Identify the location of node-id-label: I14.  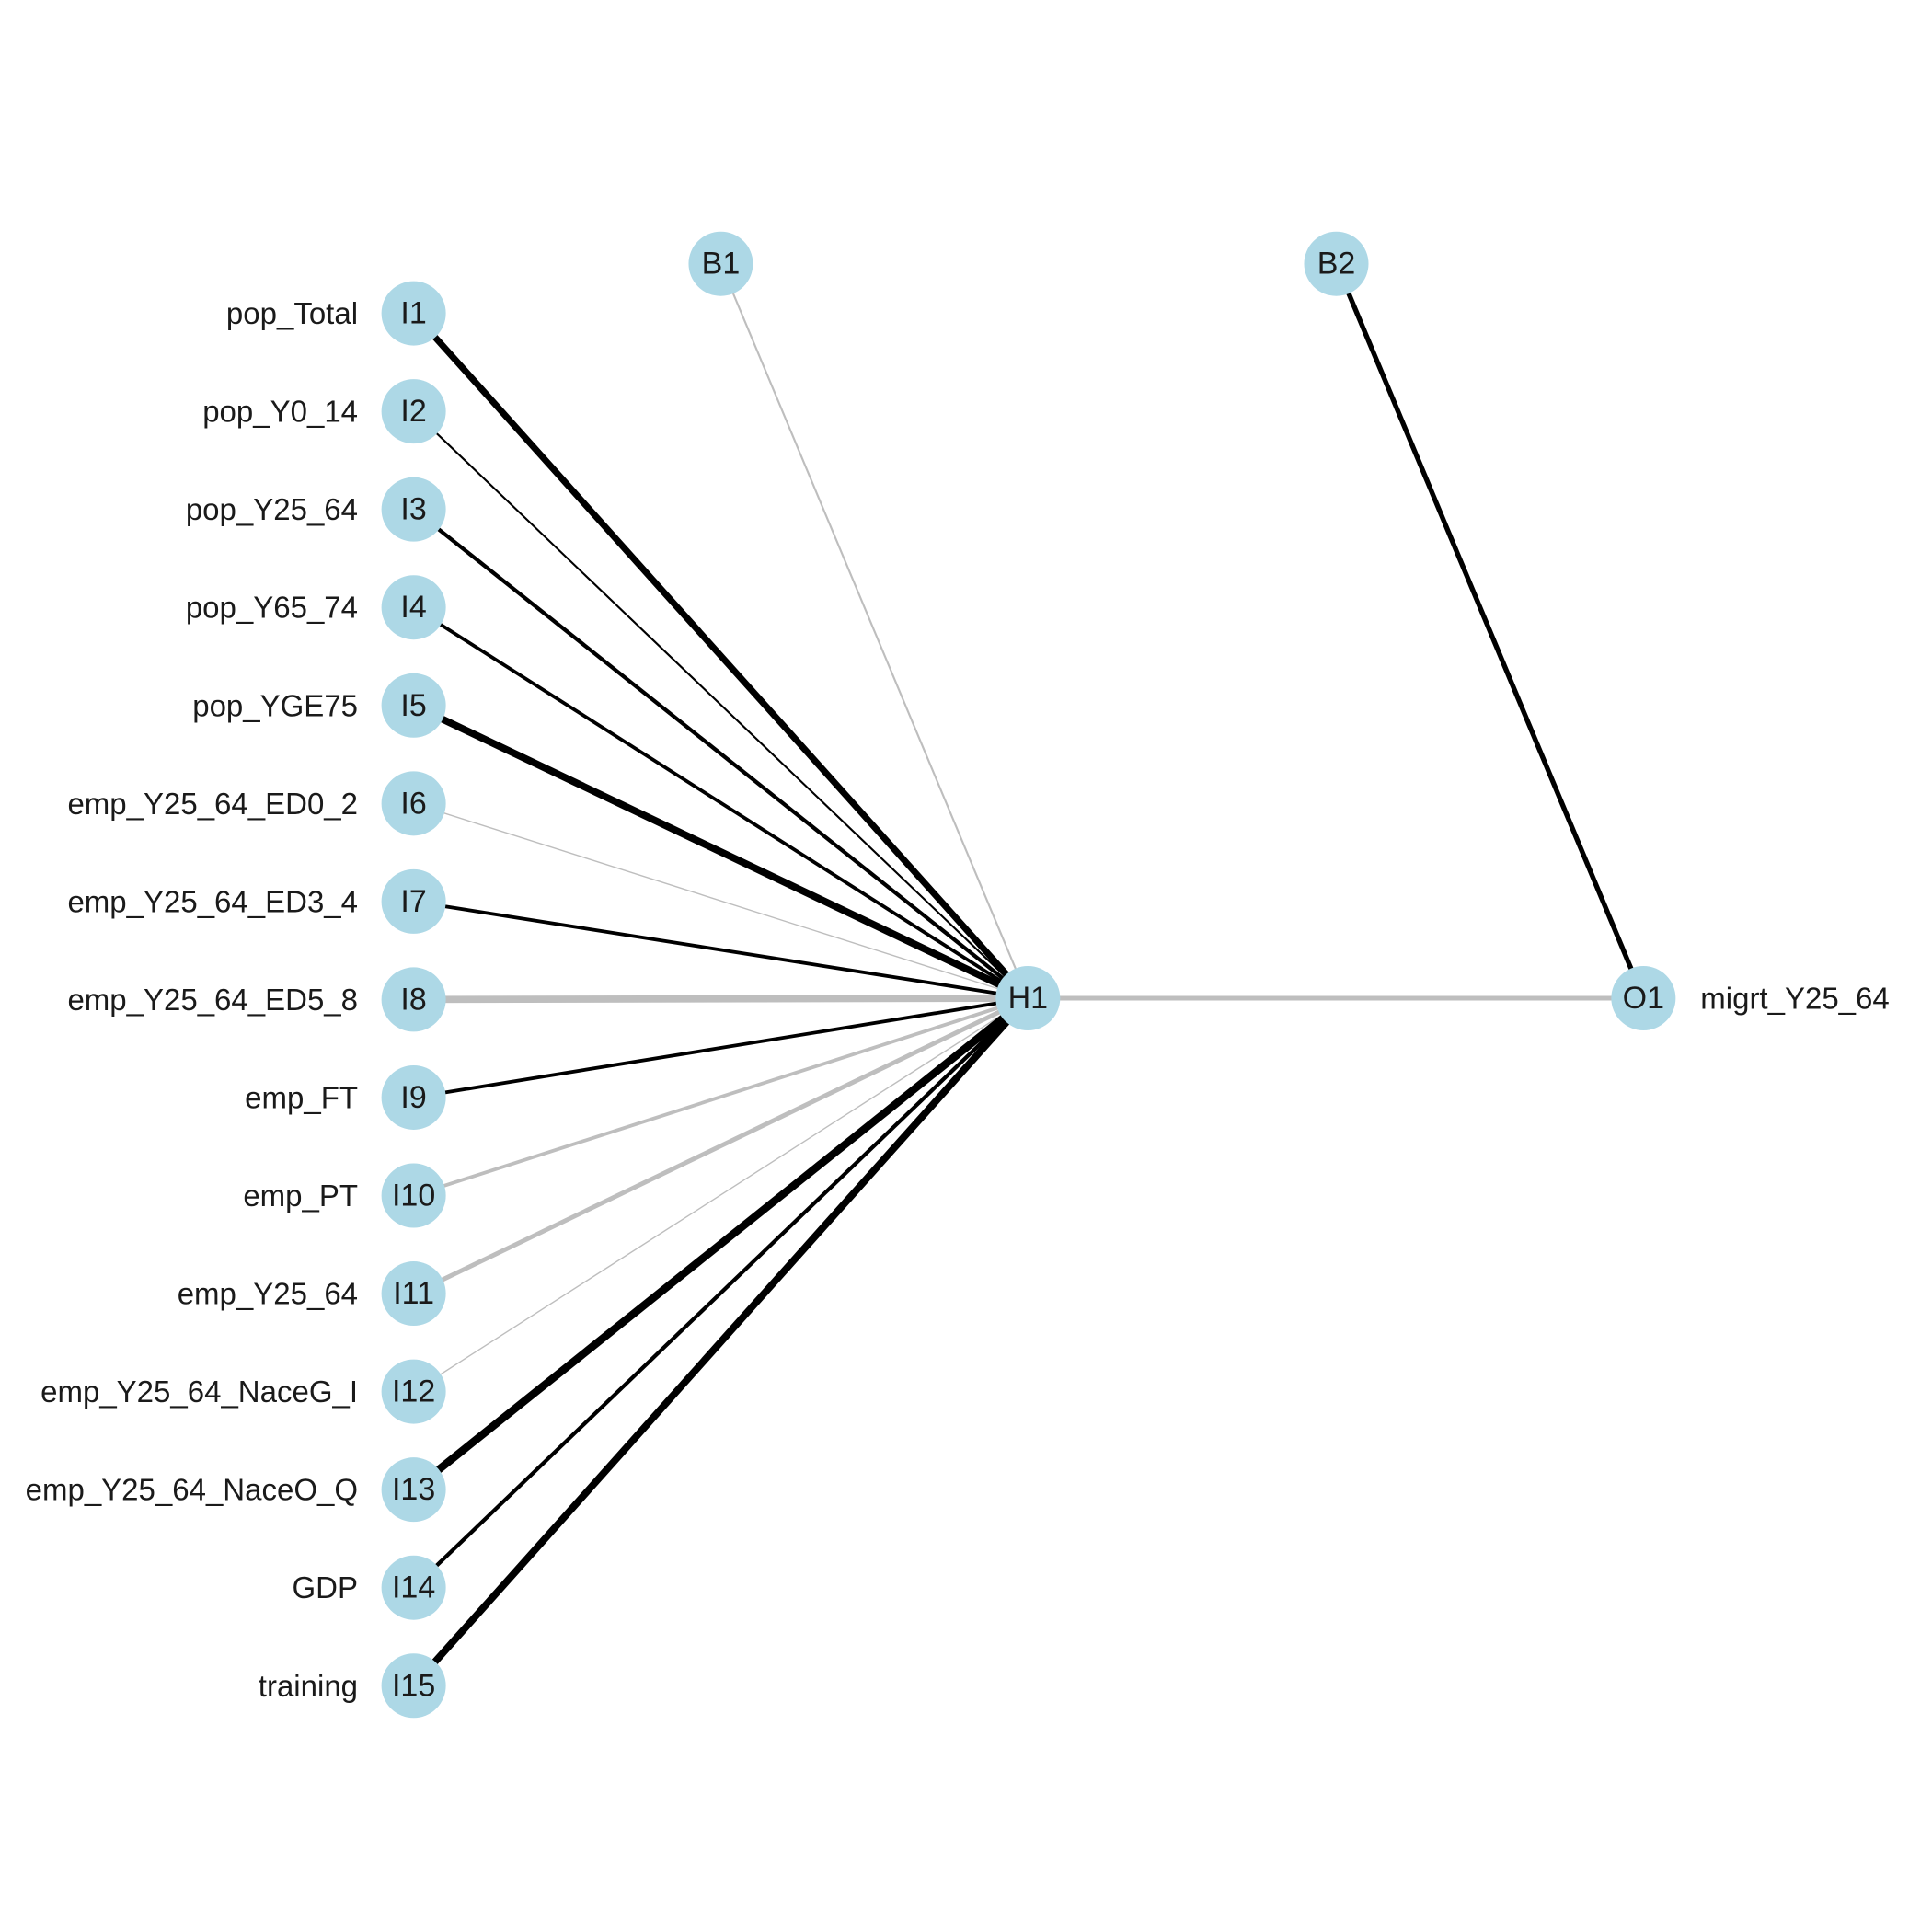
(413, 1587).